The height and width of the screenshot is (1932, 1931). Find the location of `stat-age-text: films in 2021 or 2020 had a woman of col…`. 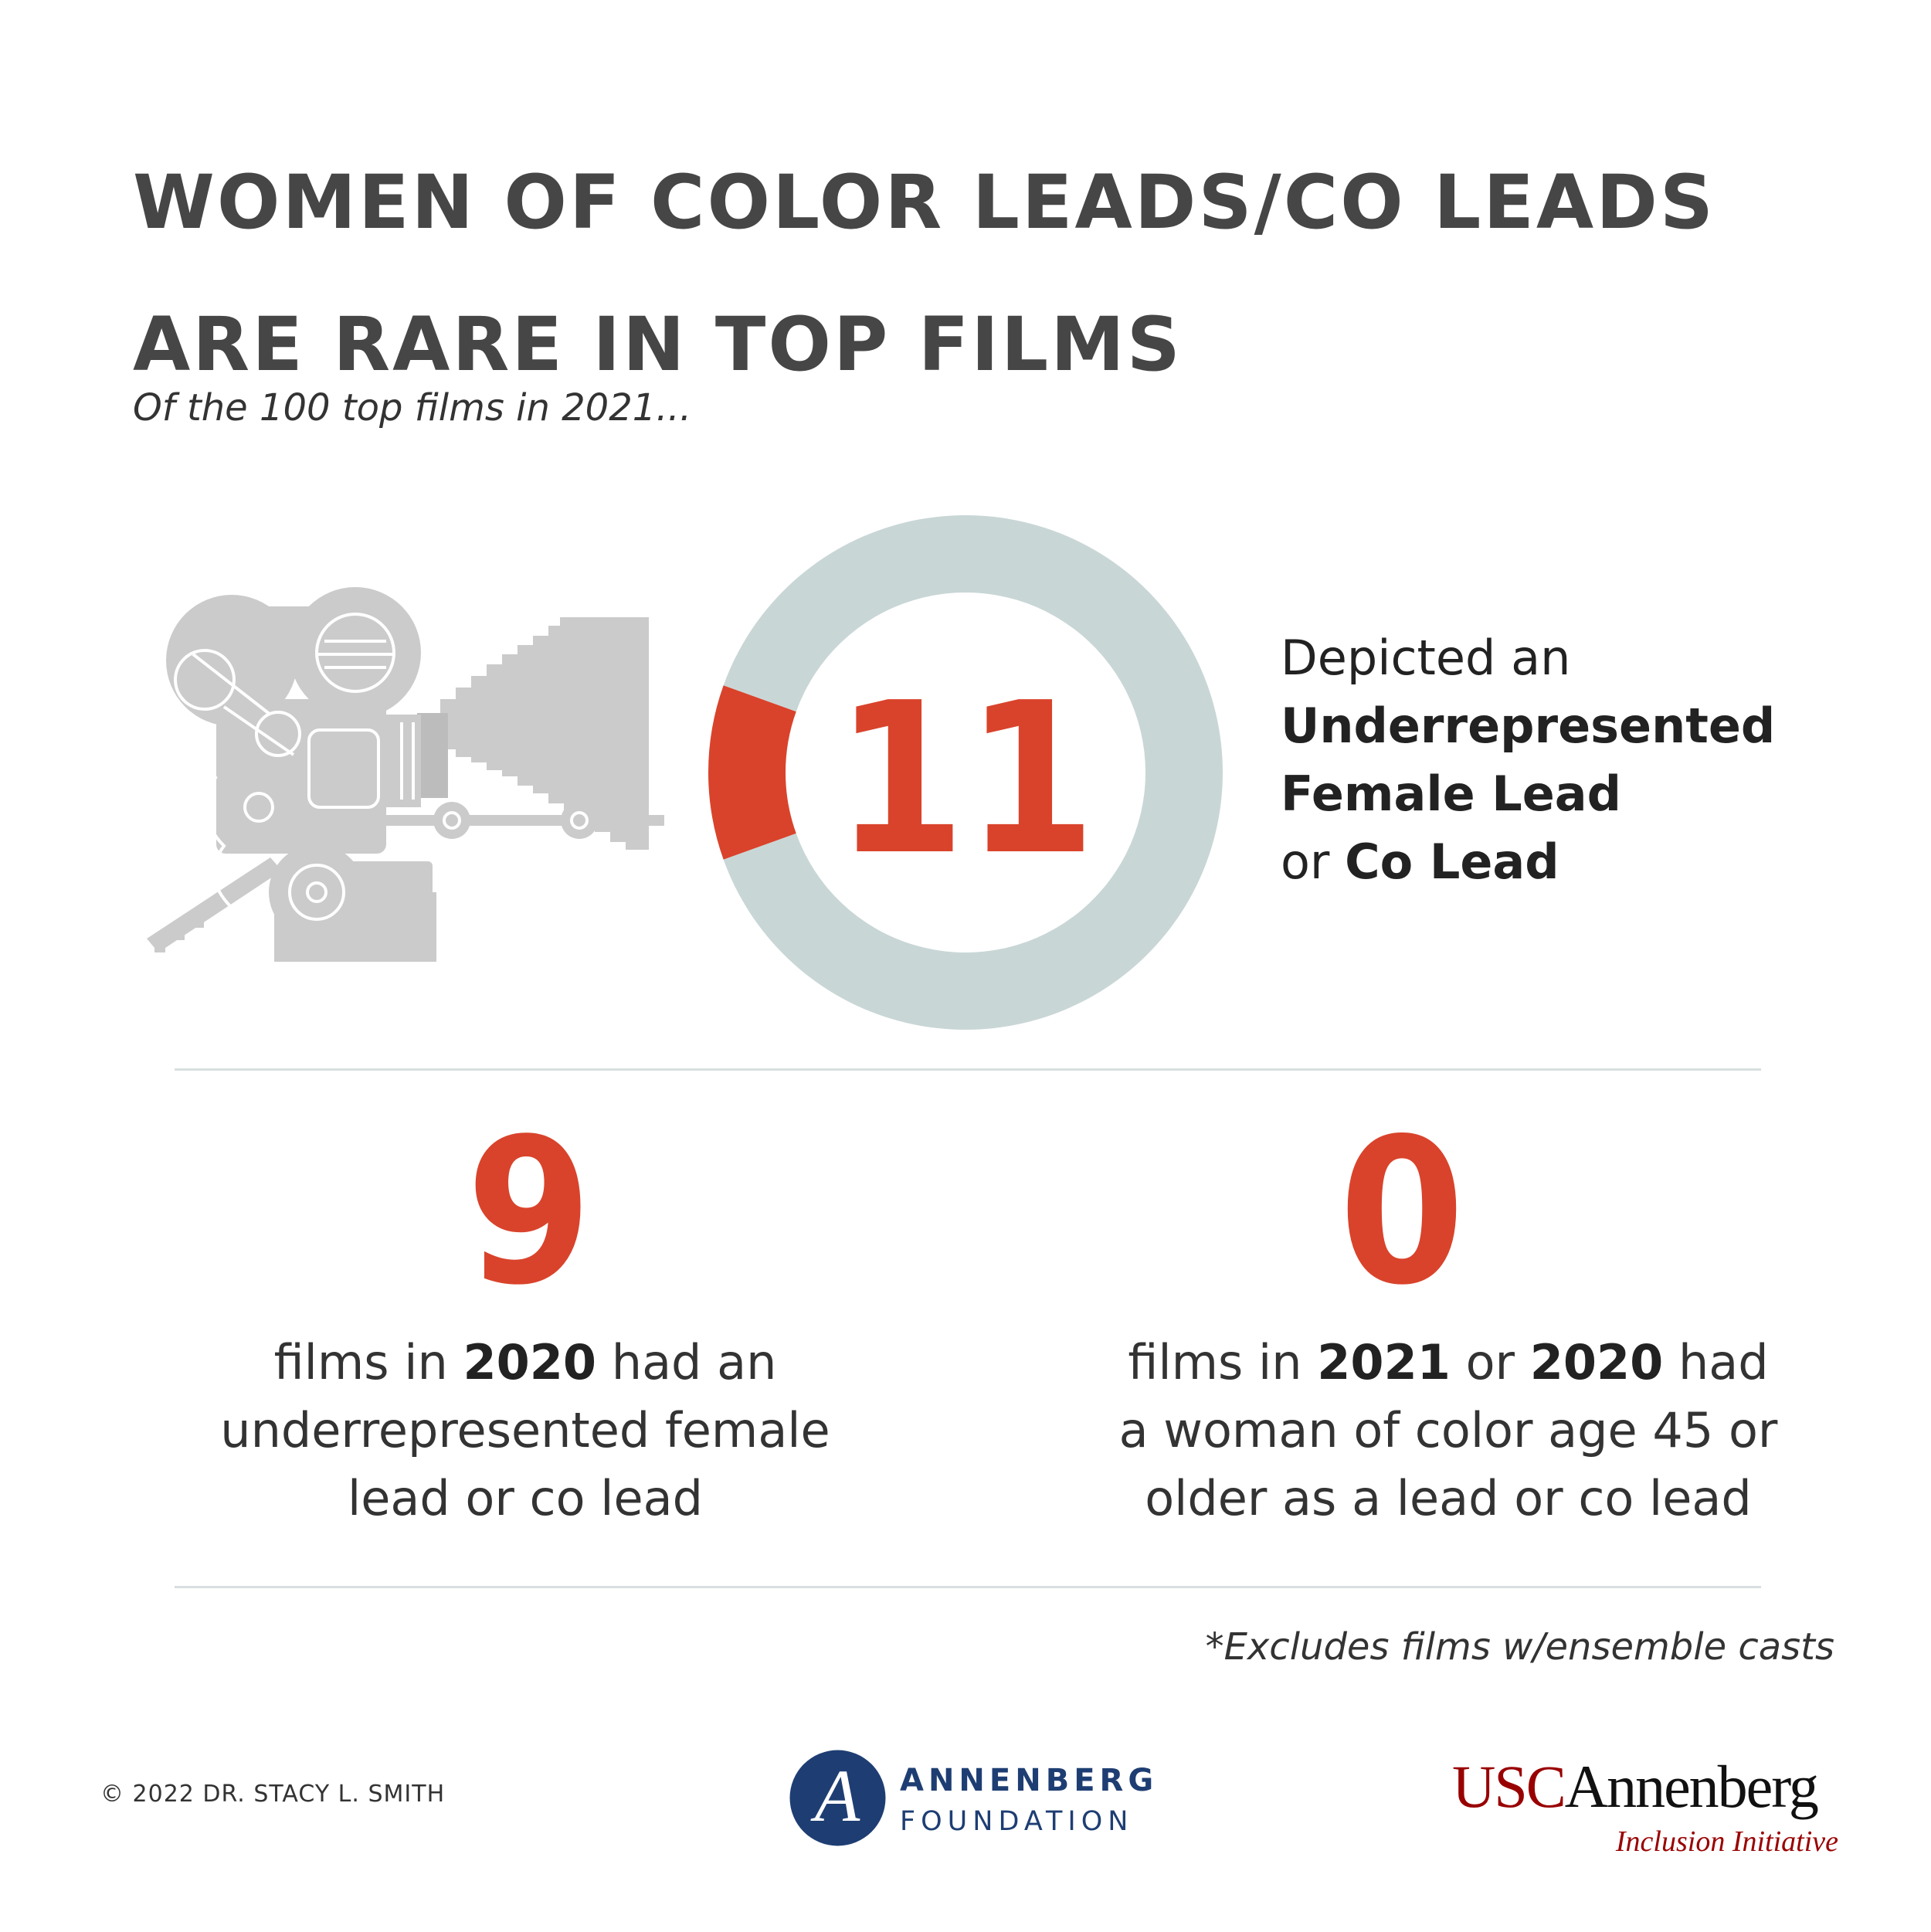

stat-age-text: films in 2021 or 2020 had a woman of col… is located at coordinates (1448, 1431).